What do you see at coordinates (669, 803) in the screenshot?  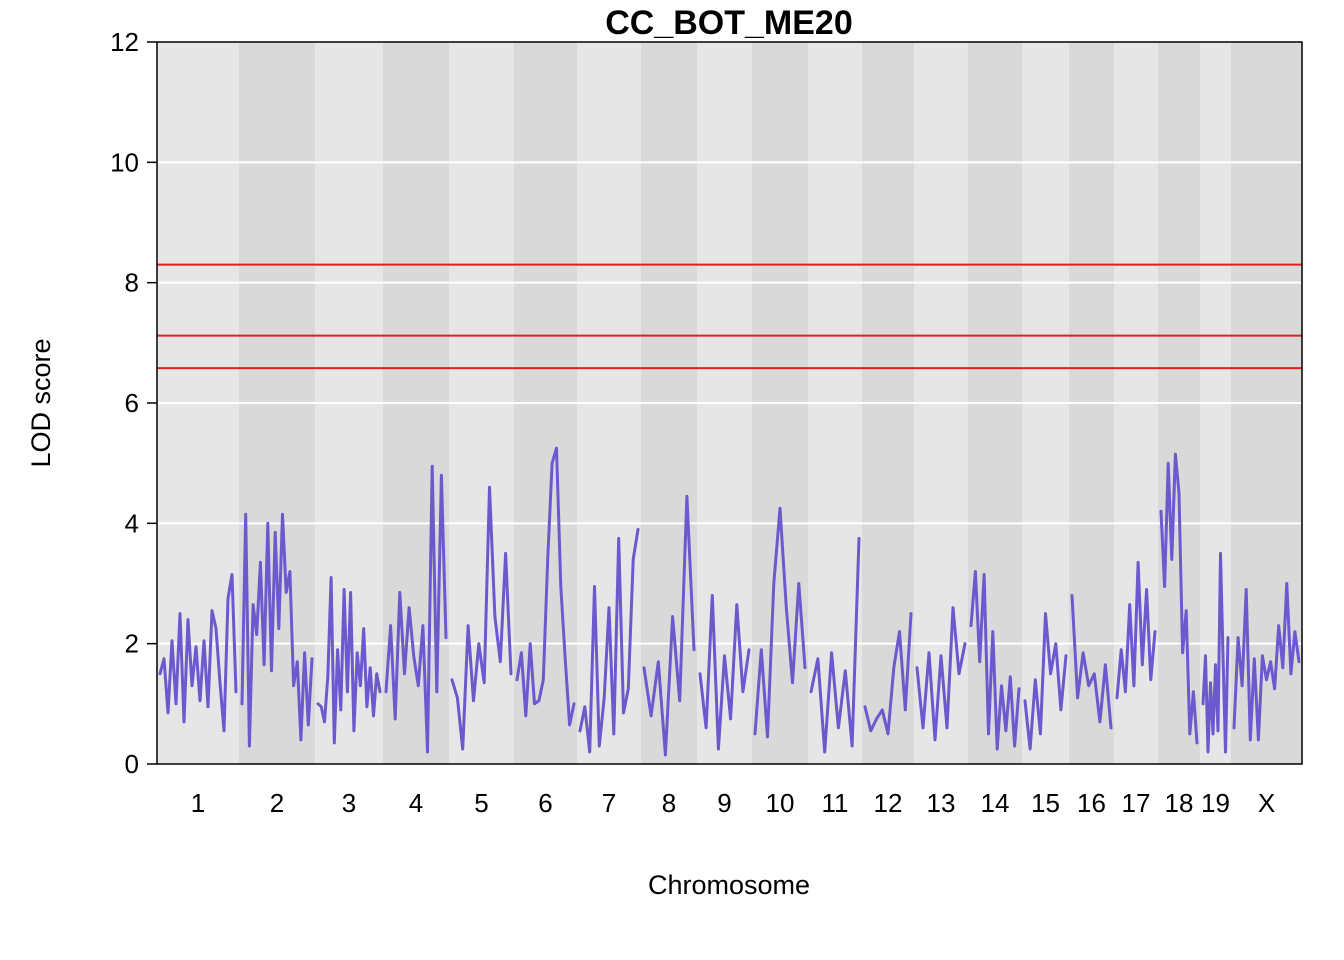 I see `x-tick-label-8: 8` at bounding box center [669, 803].